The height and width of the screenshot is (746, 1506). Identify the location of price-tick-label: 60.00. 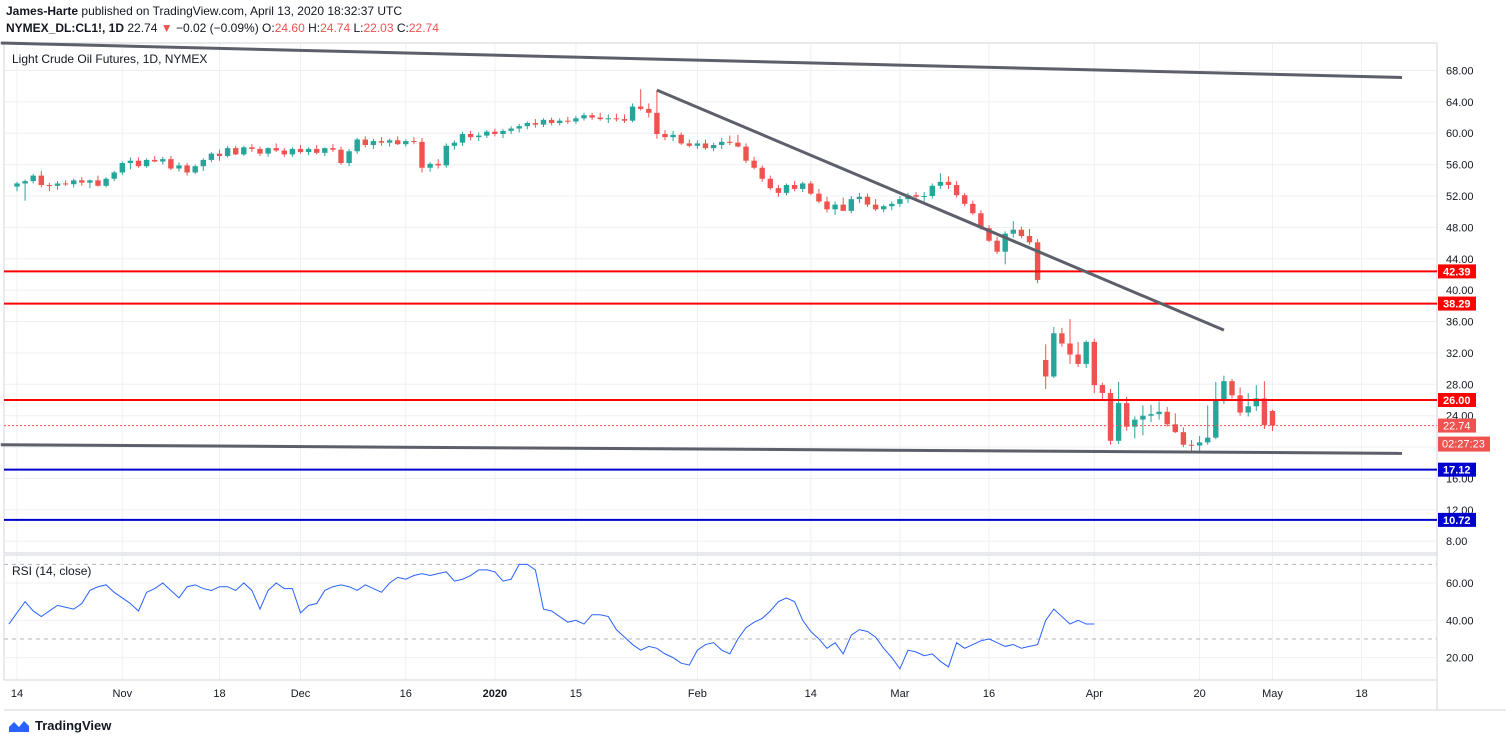
(1460, 134).